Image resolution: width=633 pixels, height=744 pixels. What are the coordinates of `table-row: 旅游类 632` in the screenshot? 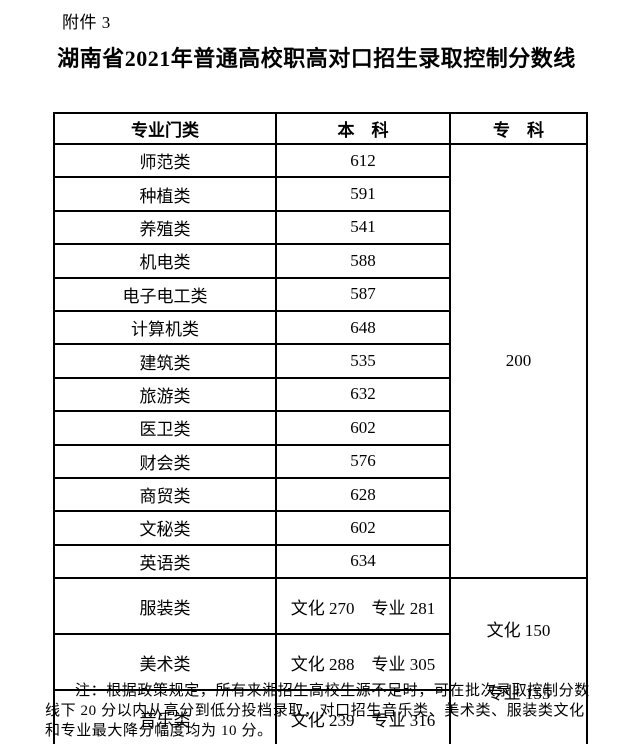 It's located at (320, 394).